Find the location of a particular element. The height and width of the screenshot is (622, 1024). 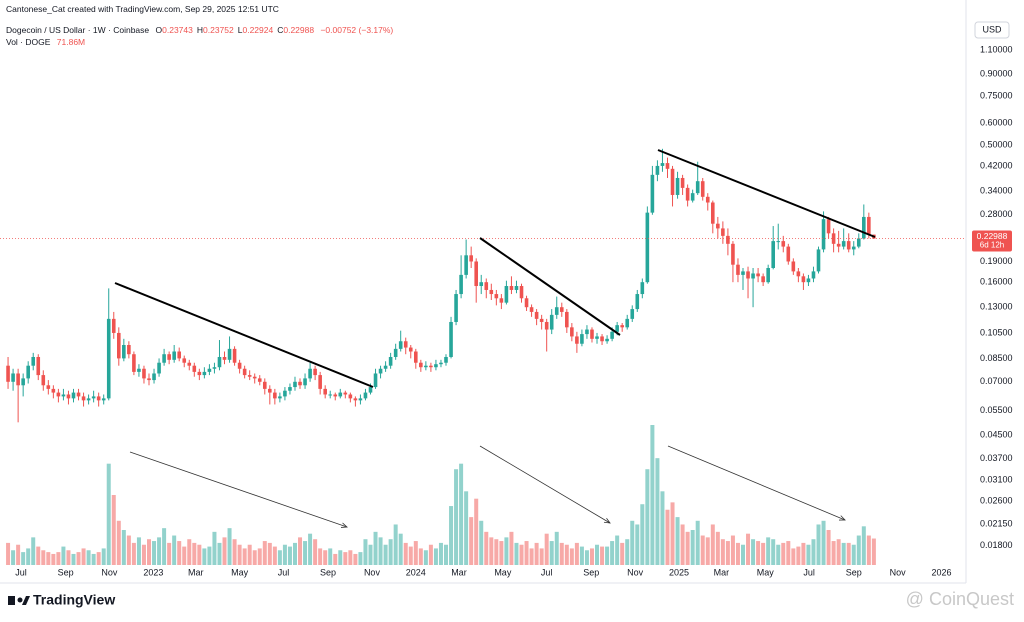

x-tick-label: 2025 is located at coordinates (679, 572).